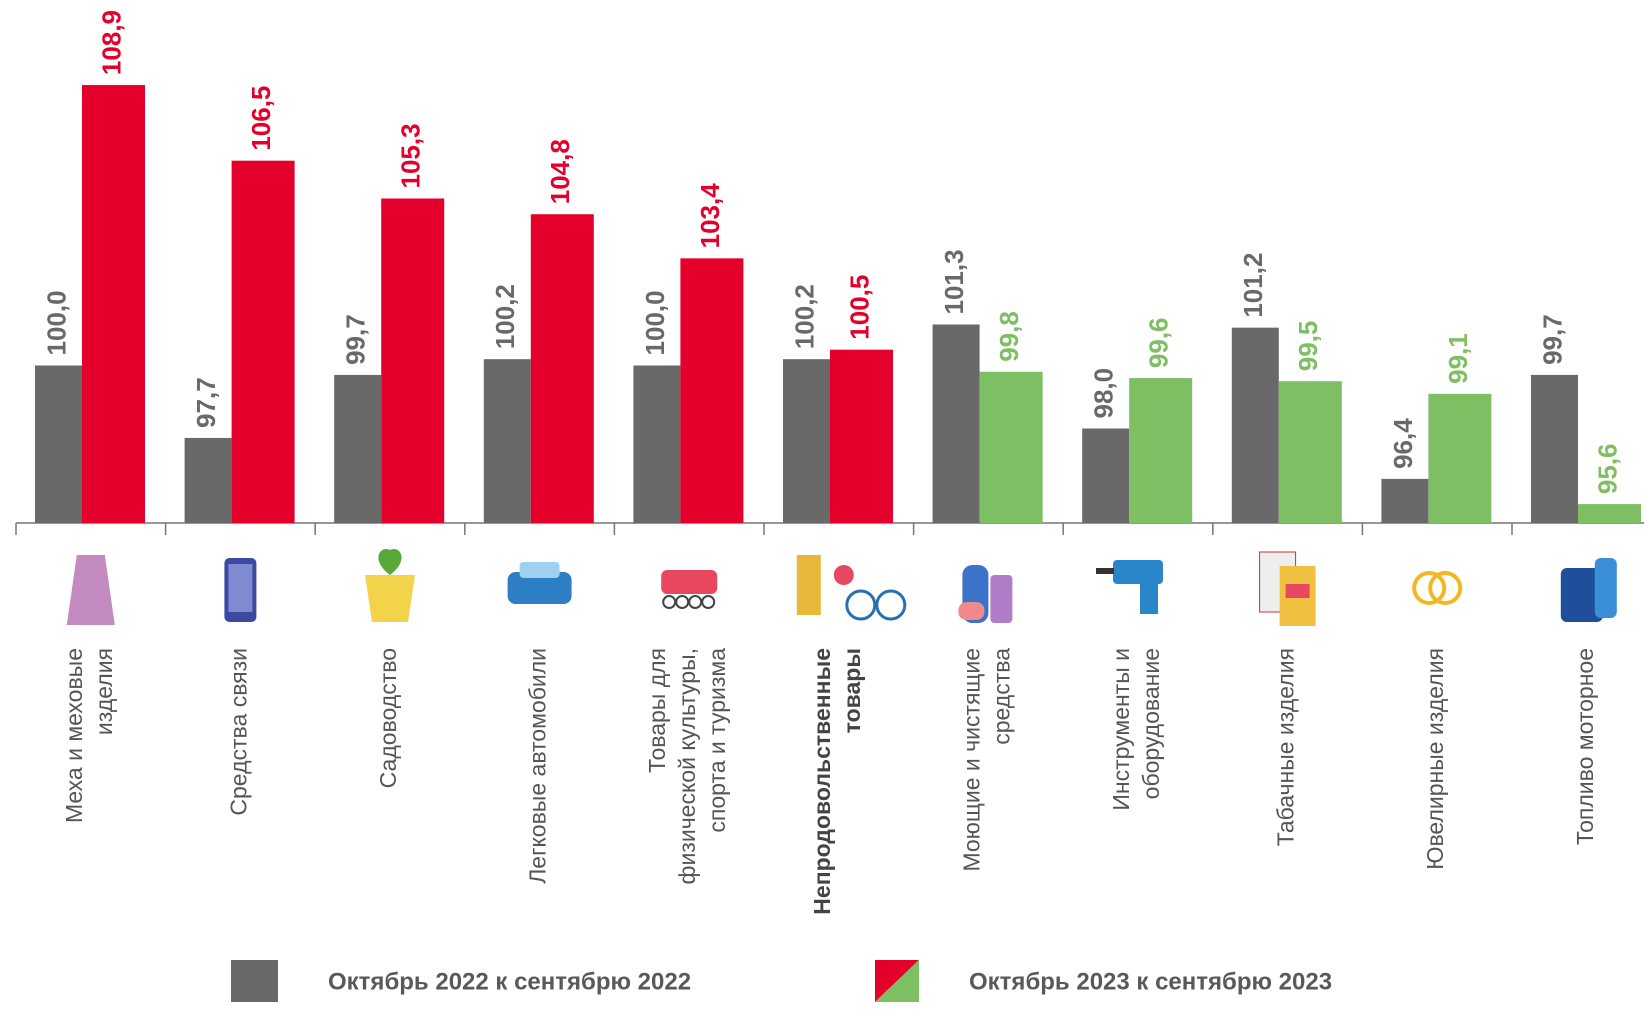  Describe the element at coordinates (509, 981) in the screenshot. I see `legend-label: Октябрь 2022 к сентябрю 2022` at that location.